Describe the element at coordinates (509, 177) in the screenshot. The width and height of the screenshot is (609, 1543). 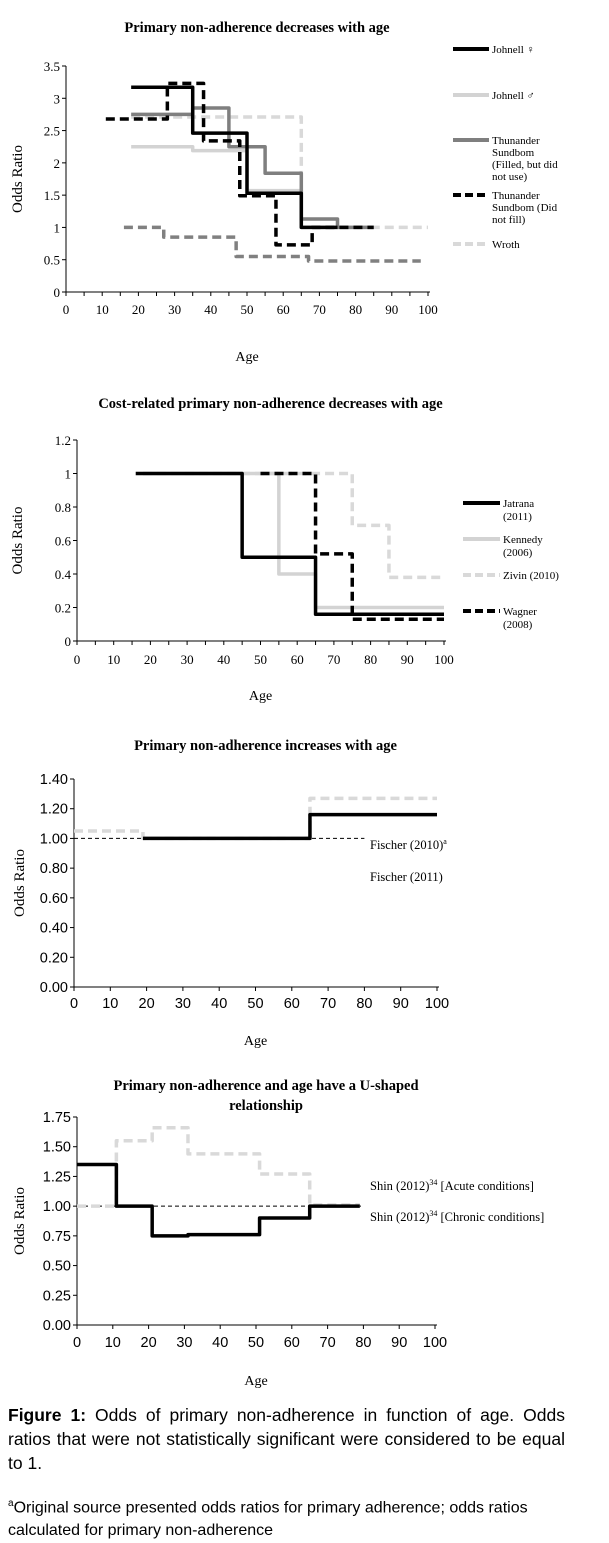
I see `legend-label: not use)` at that location.